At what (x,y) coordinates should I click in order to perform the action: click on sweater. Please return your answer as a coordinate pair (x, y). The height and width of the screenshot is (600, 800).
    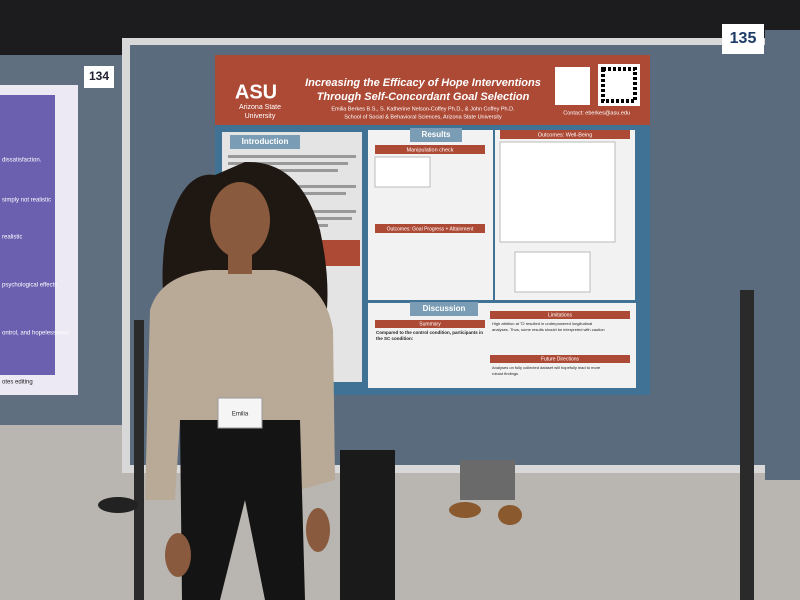
    Looking at the image, I should click on (240, 385).